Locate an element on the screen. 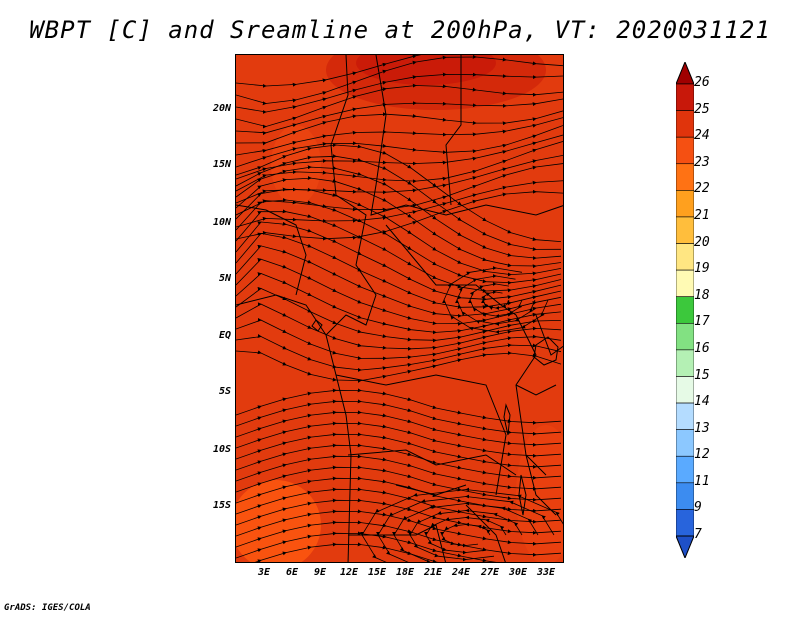  lat-label: 10S is located at coordinates (221, 449).